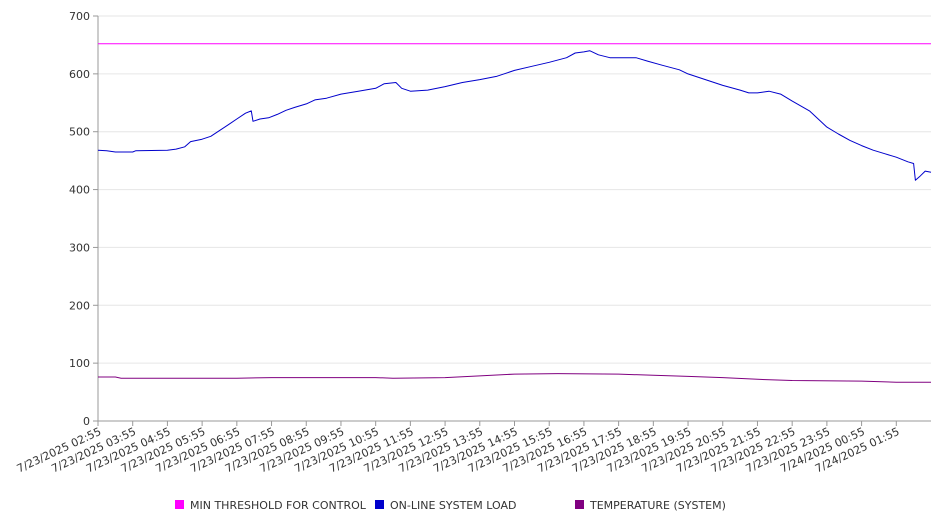  What do you see at coordinates (657, 505) in the screenshot?
I see `legend-label: TEMPERATURE (SYSTEM)` at bounding box center [657, 505].